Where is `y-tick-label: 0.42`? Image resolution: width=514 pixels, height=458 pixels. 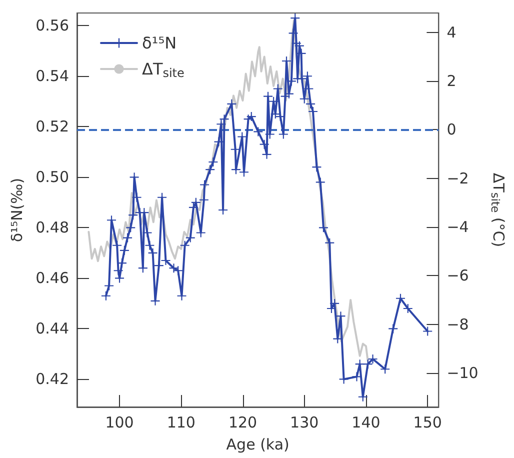
y-tick-label: 0.42 is located at coordinates (52, 379).